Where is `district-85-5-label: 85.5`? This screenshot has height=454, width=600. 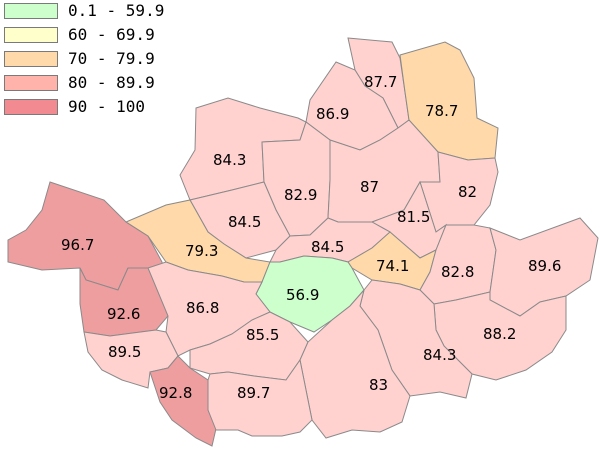
district-85-5-label: 85.5 is located at coordinates (262, 335).